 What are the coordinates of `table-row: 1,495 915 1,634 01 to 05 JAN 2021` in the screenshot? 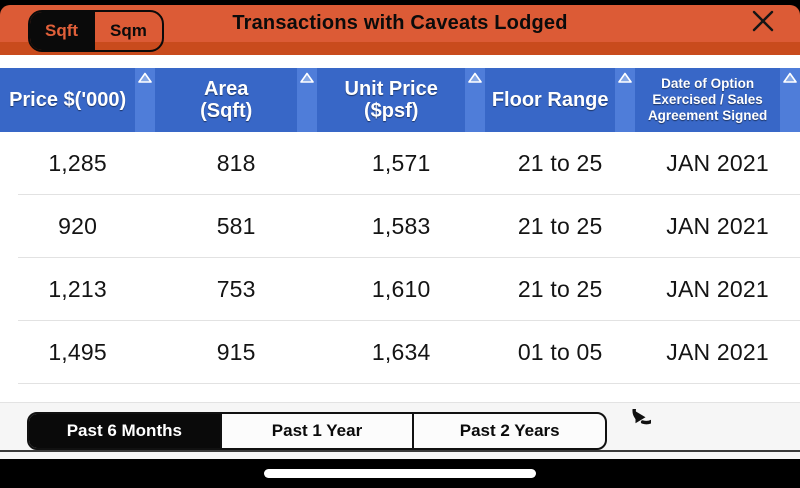 It's located at (400, 352).